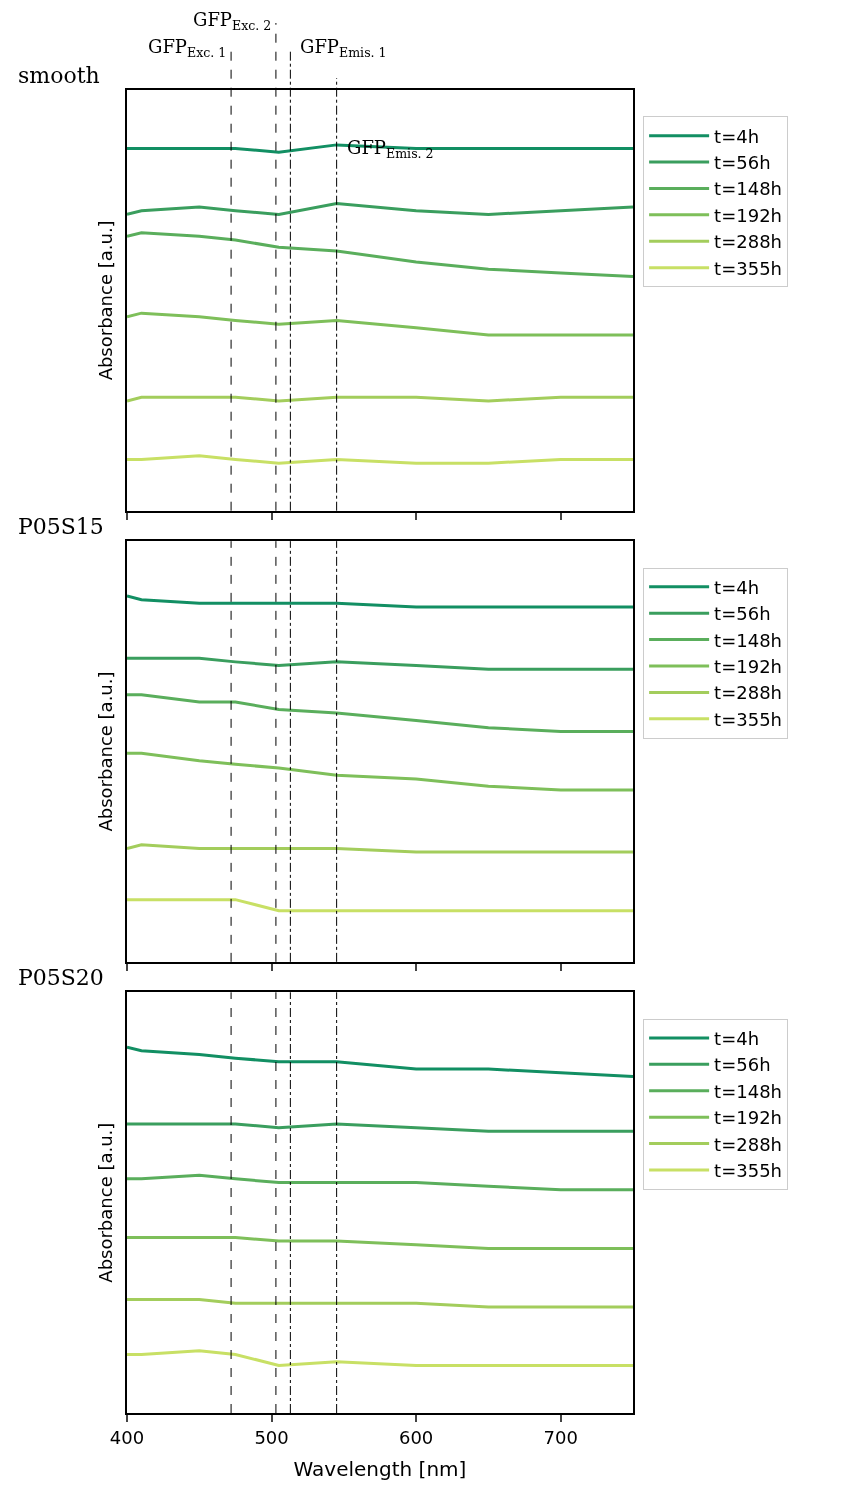 Image resolution: width=853 pixels, height=1493 pixels. I want to click on x-tick-label: 400, so click(127, 1437).